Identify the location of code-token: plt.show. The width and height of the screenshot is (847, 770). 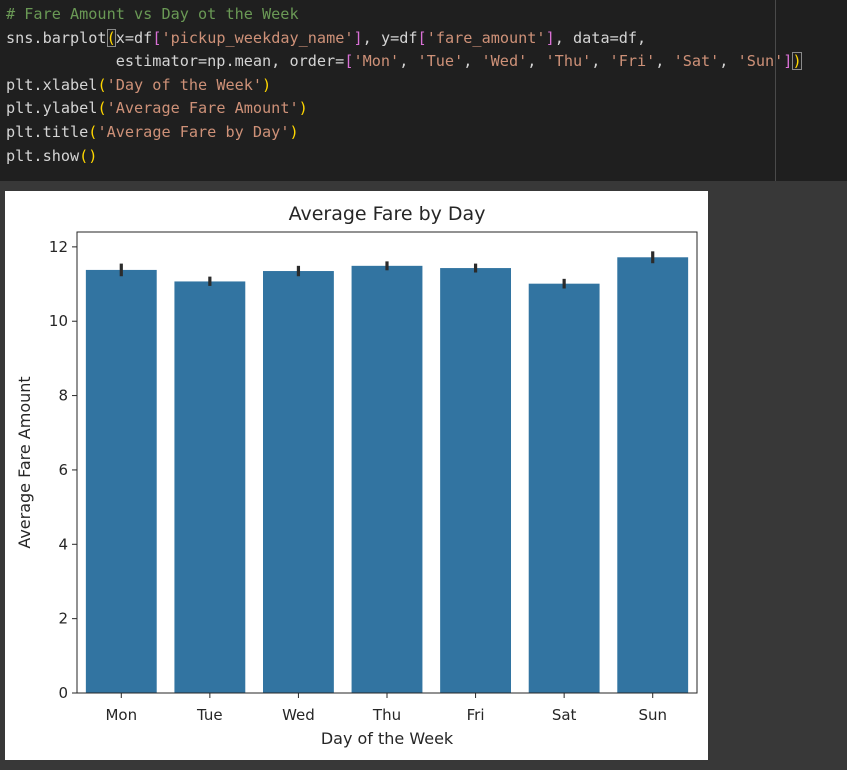
(43, 155).